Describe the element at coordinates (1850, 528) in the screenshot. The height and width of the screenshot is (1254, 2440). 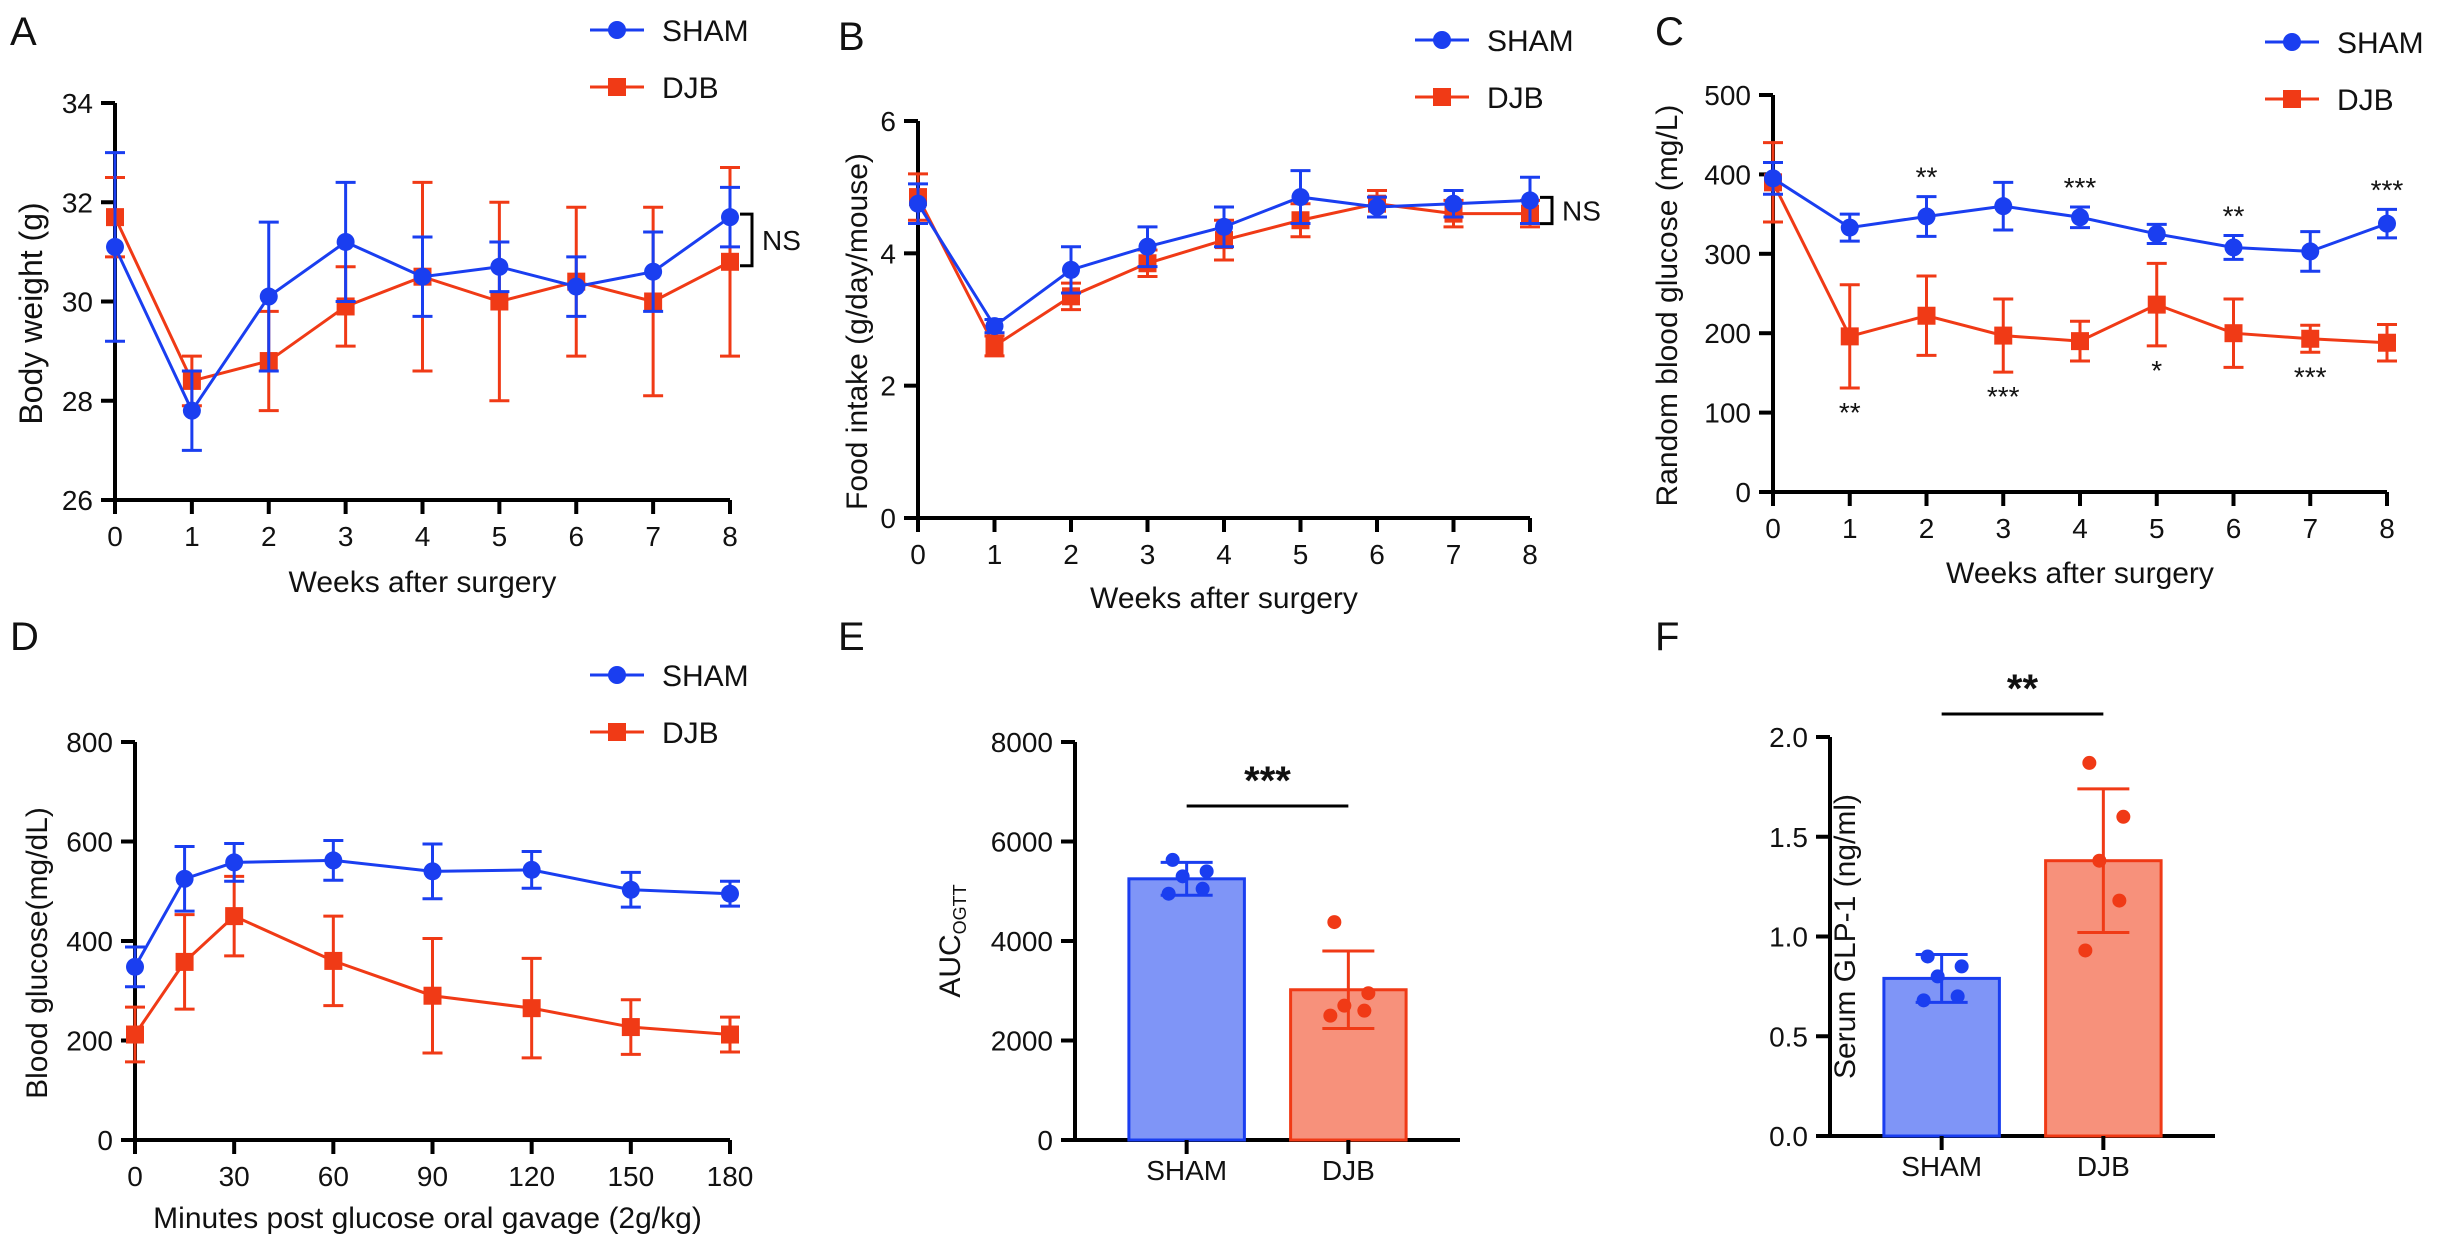
I see `x-tick-label: 1` at that location.